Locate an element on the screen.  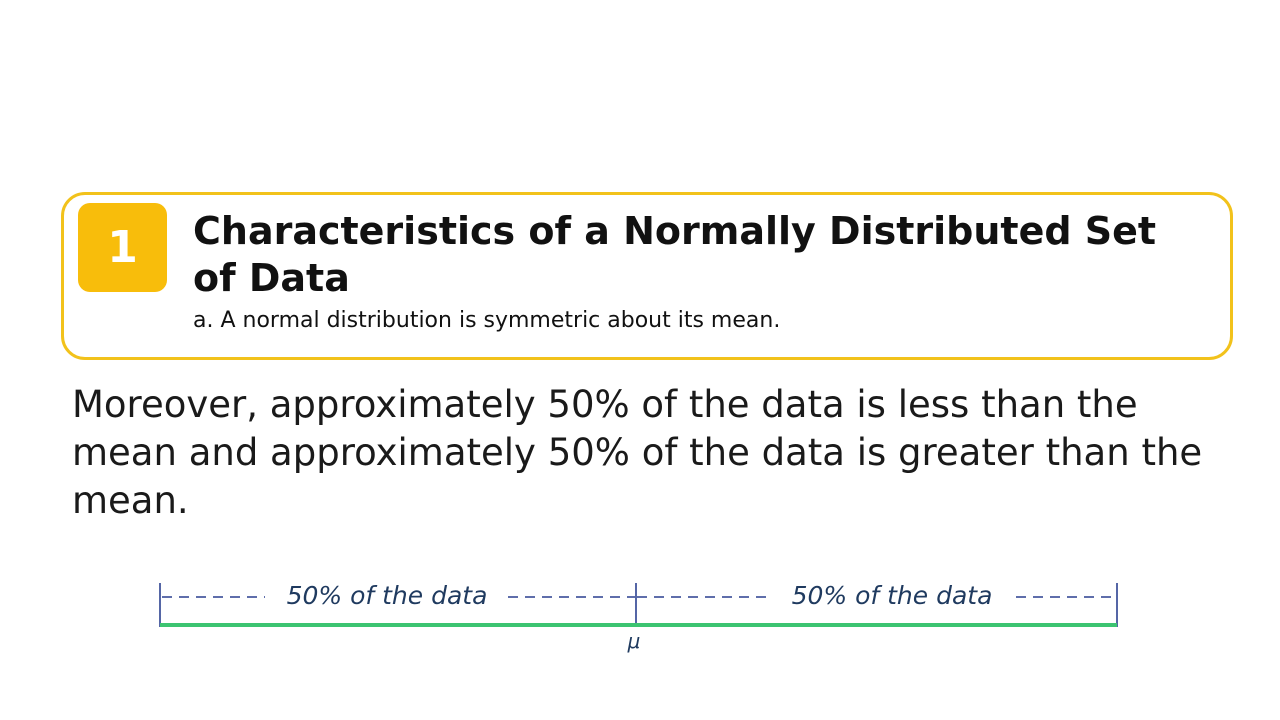
right-label: 50% of the data is located at coordinates (892, 595).